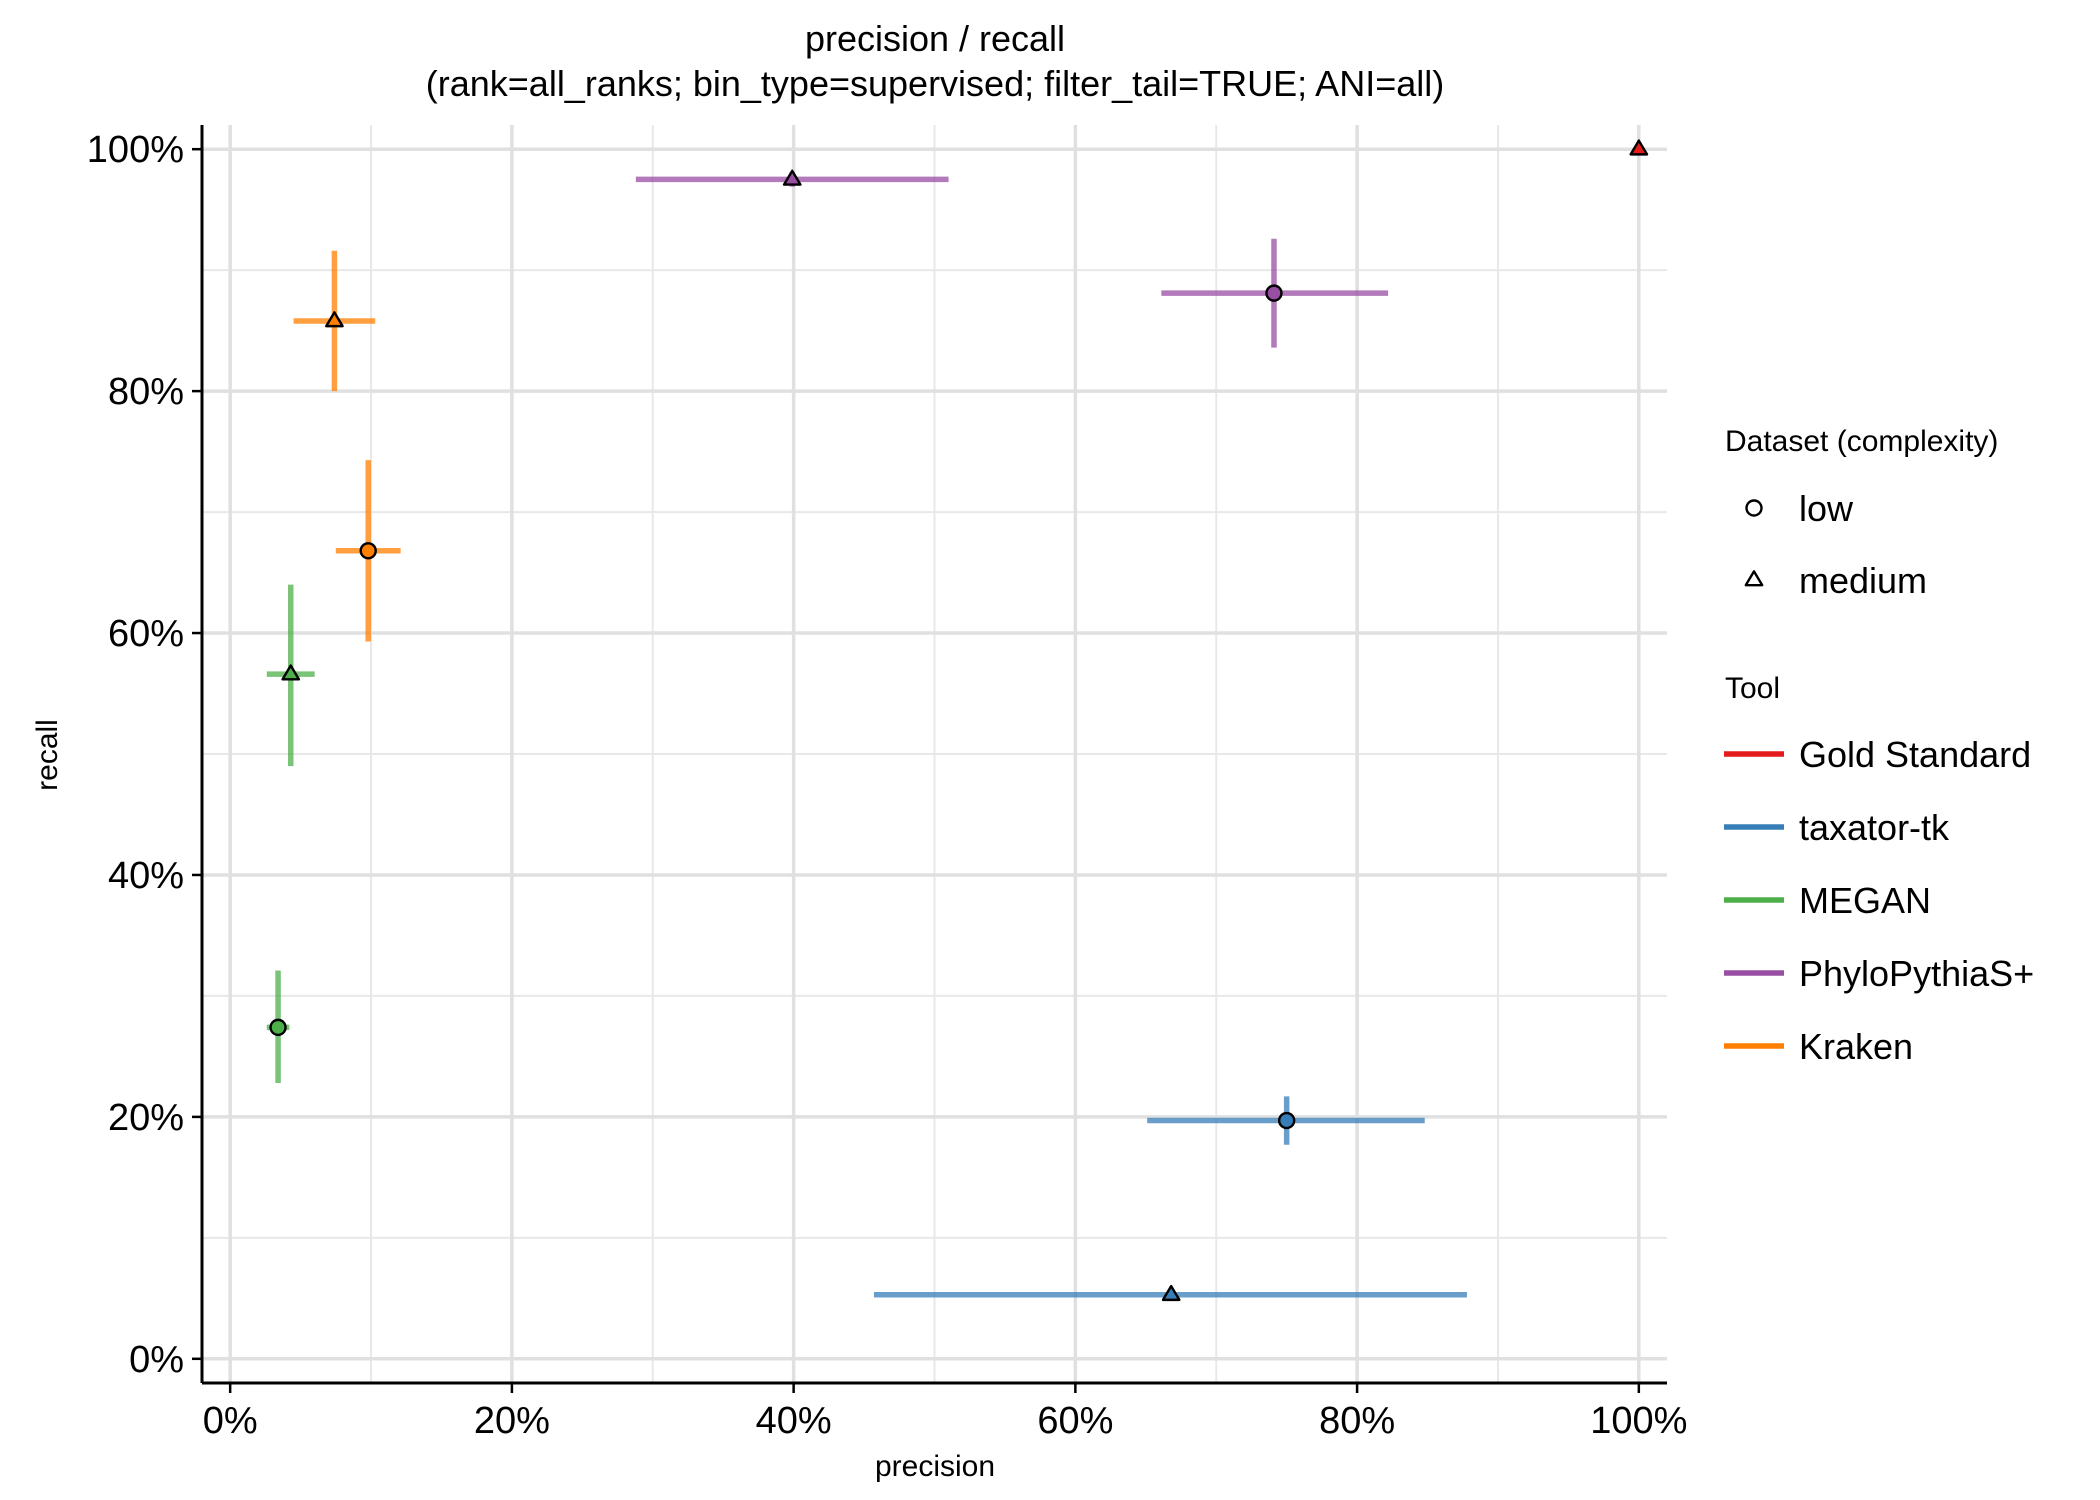  I want to click on y-tick-label: 100%, so click(135, 150).